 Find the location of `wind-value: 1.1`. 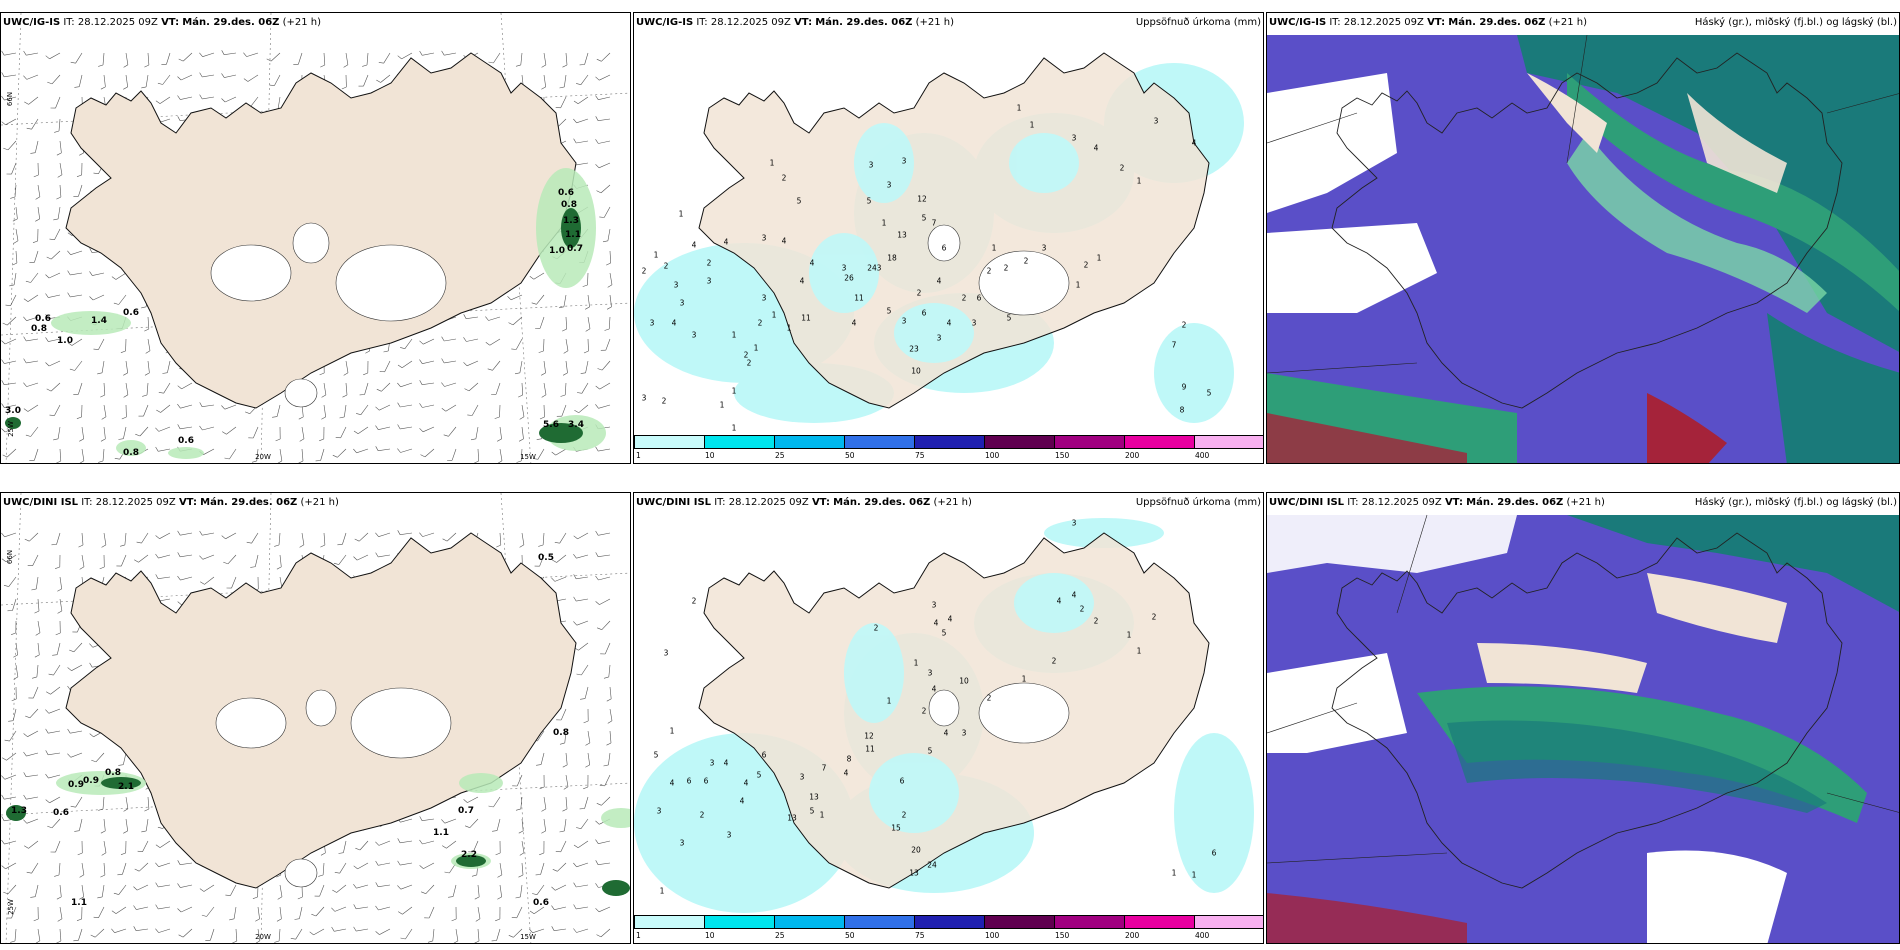

wind-value: 1.1 is located at coordinates (79, 903).